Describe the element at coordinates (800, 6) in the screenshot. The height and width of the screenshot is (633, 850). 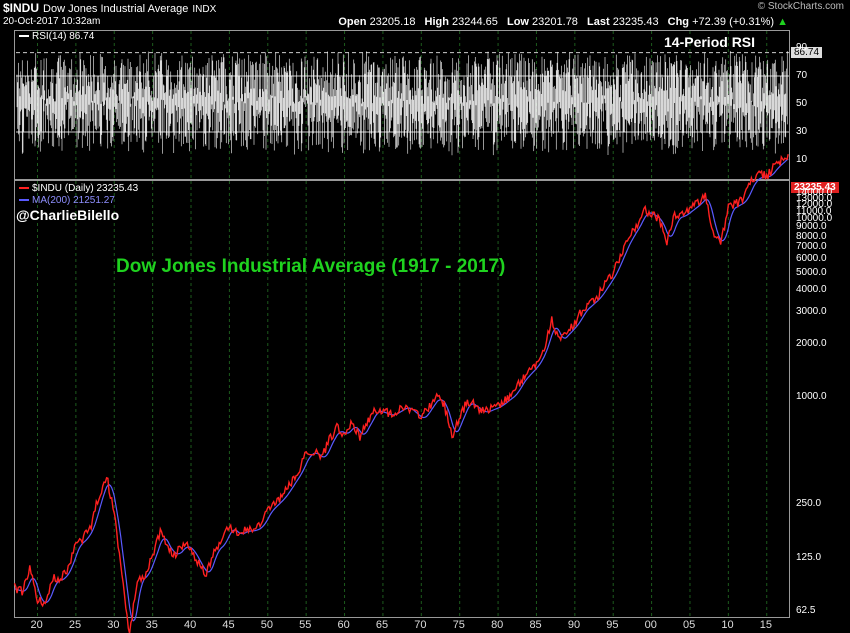
I see `credit: © StockCharts.com` at that location.